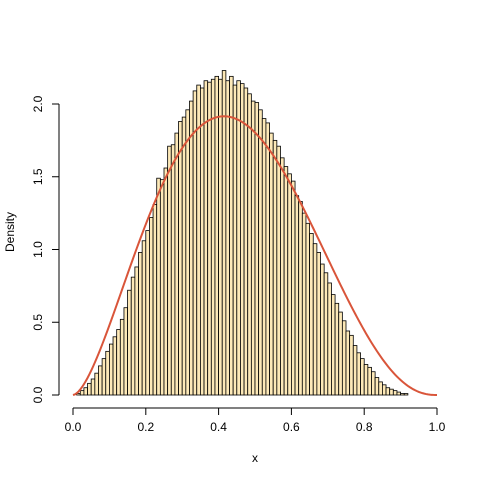 The image size is (480, 480). What do you see at coordinates (255, 458) in the screenshot?
I see `x-axis-title: x` at bounding box center [255, 458].